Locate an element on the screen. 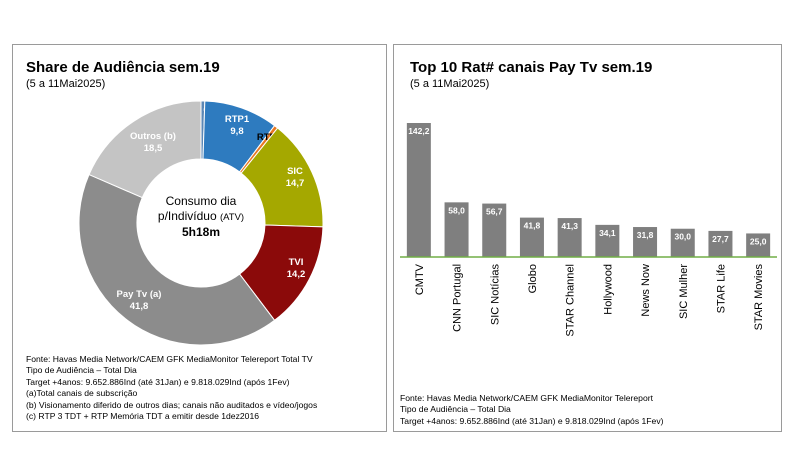 The height and width of the screenshot is (475, 792). category-label-sic-not-cias: SIC Notícias is located at coordinates (495, 295).